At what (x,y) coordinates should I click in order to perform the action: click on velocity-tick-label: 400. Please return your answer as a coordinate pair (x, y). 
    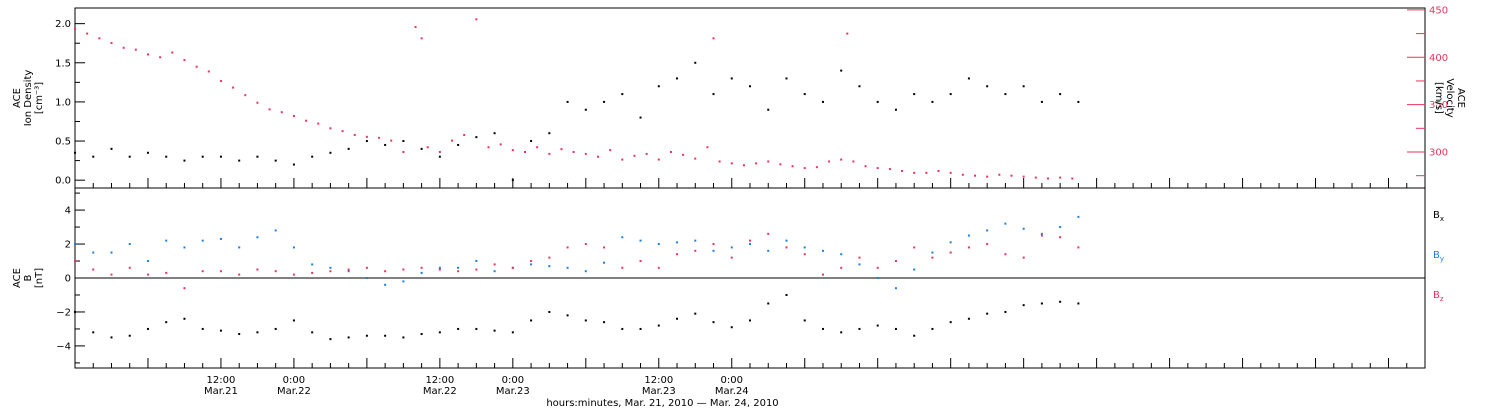
    Looking at the image, I should click on (1438, 58).